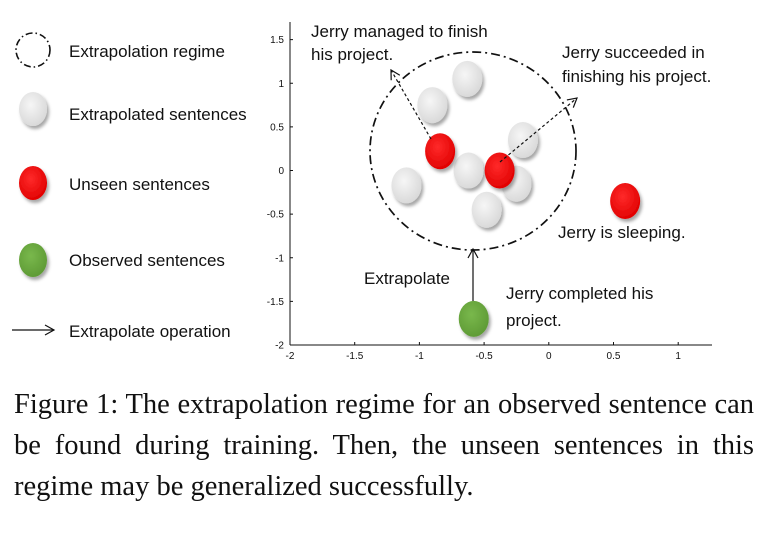  I want to click on legend-extrapolated-icon, so click(33, 109).